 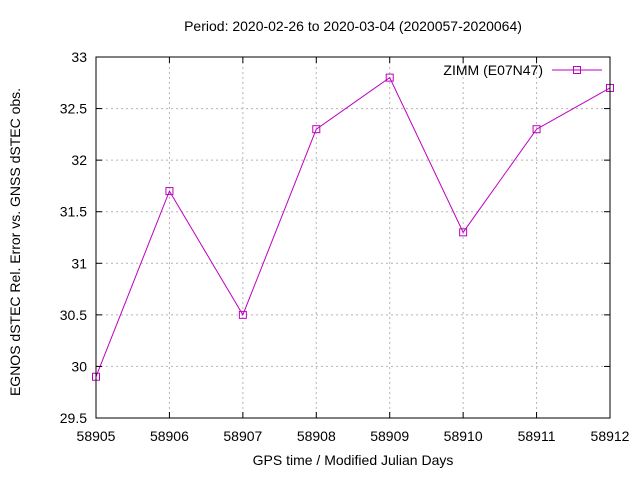 What do you see at coordinates (353, 460) in the screenshot?
I see `x-axis-label: GPS time / Modified Julian Days` at bounding box center [353, 460].